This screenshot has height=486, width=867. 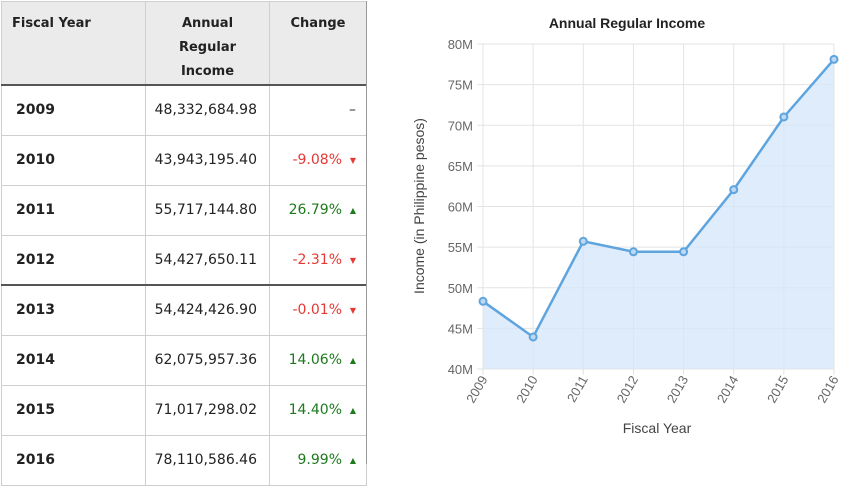 What do you see at coordinates (73, 310) in the screenshot?
I see `cell-fiscal-year: 2013` at bounding box center [73, 310].